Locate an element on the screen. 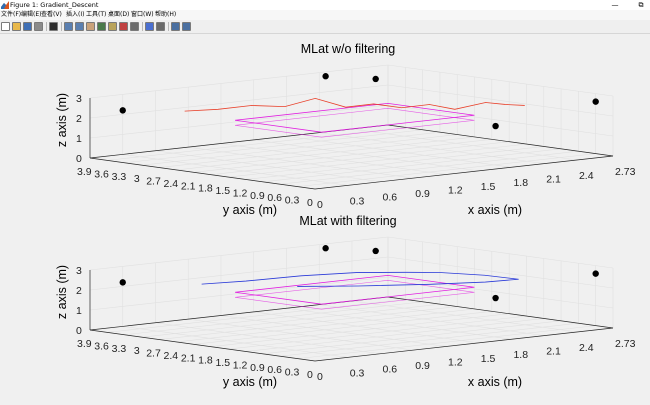 The image size is (650, 405). z-tick-label: 3 is located at coordinates (79, 271).